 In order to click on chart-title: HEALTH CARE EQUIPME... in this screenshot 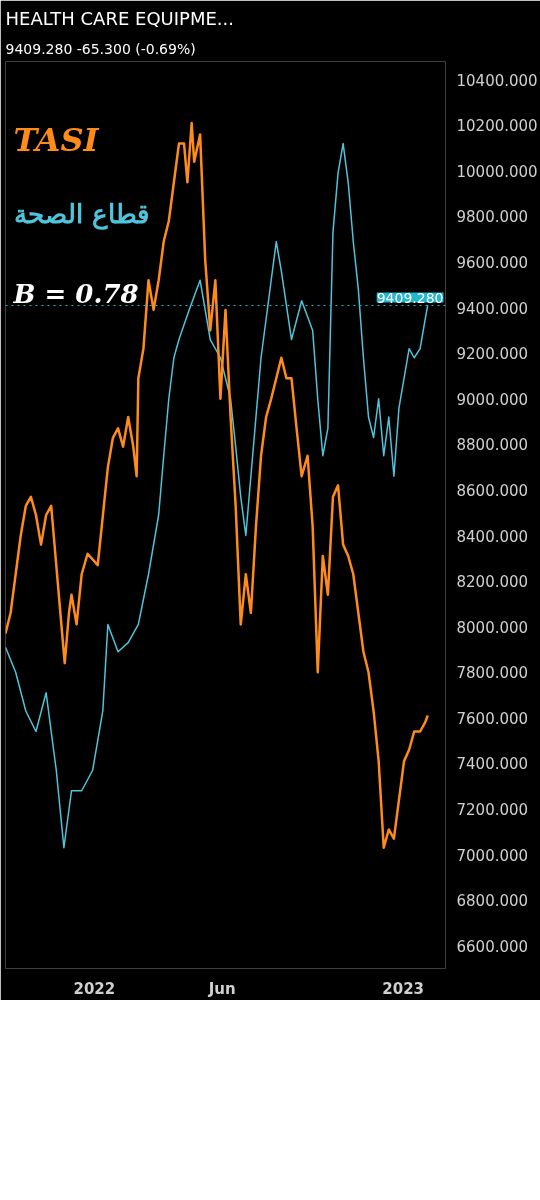, I will do `click(119, 18)`.